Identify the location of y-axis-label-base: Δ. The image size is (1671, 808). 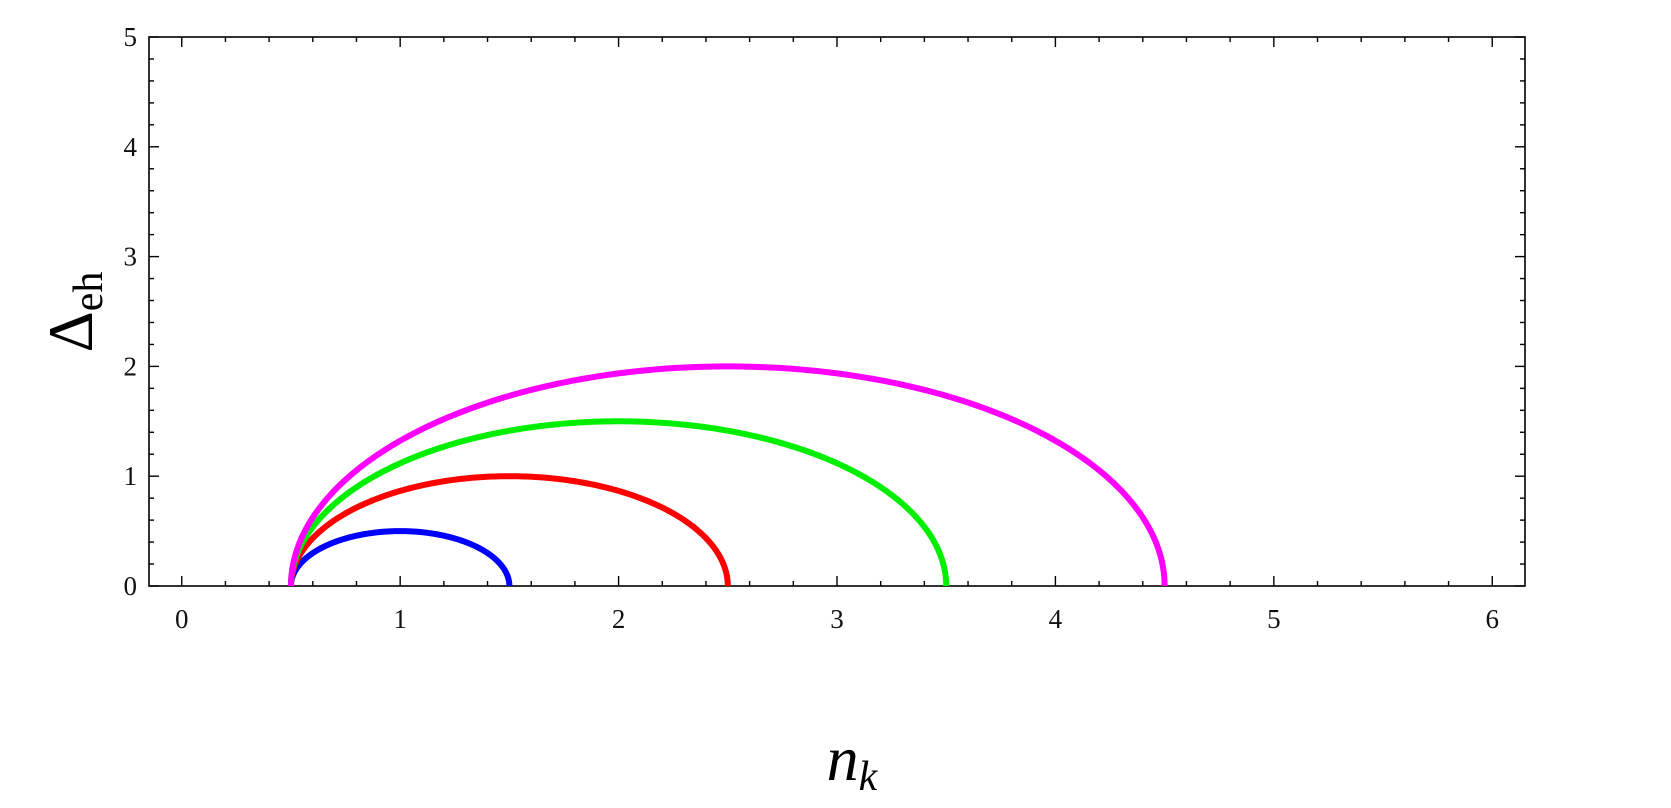
(70, 331).